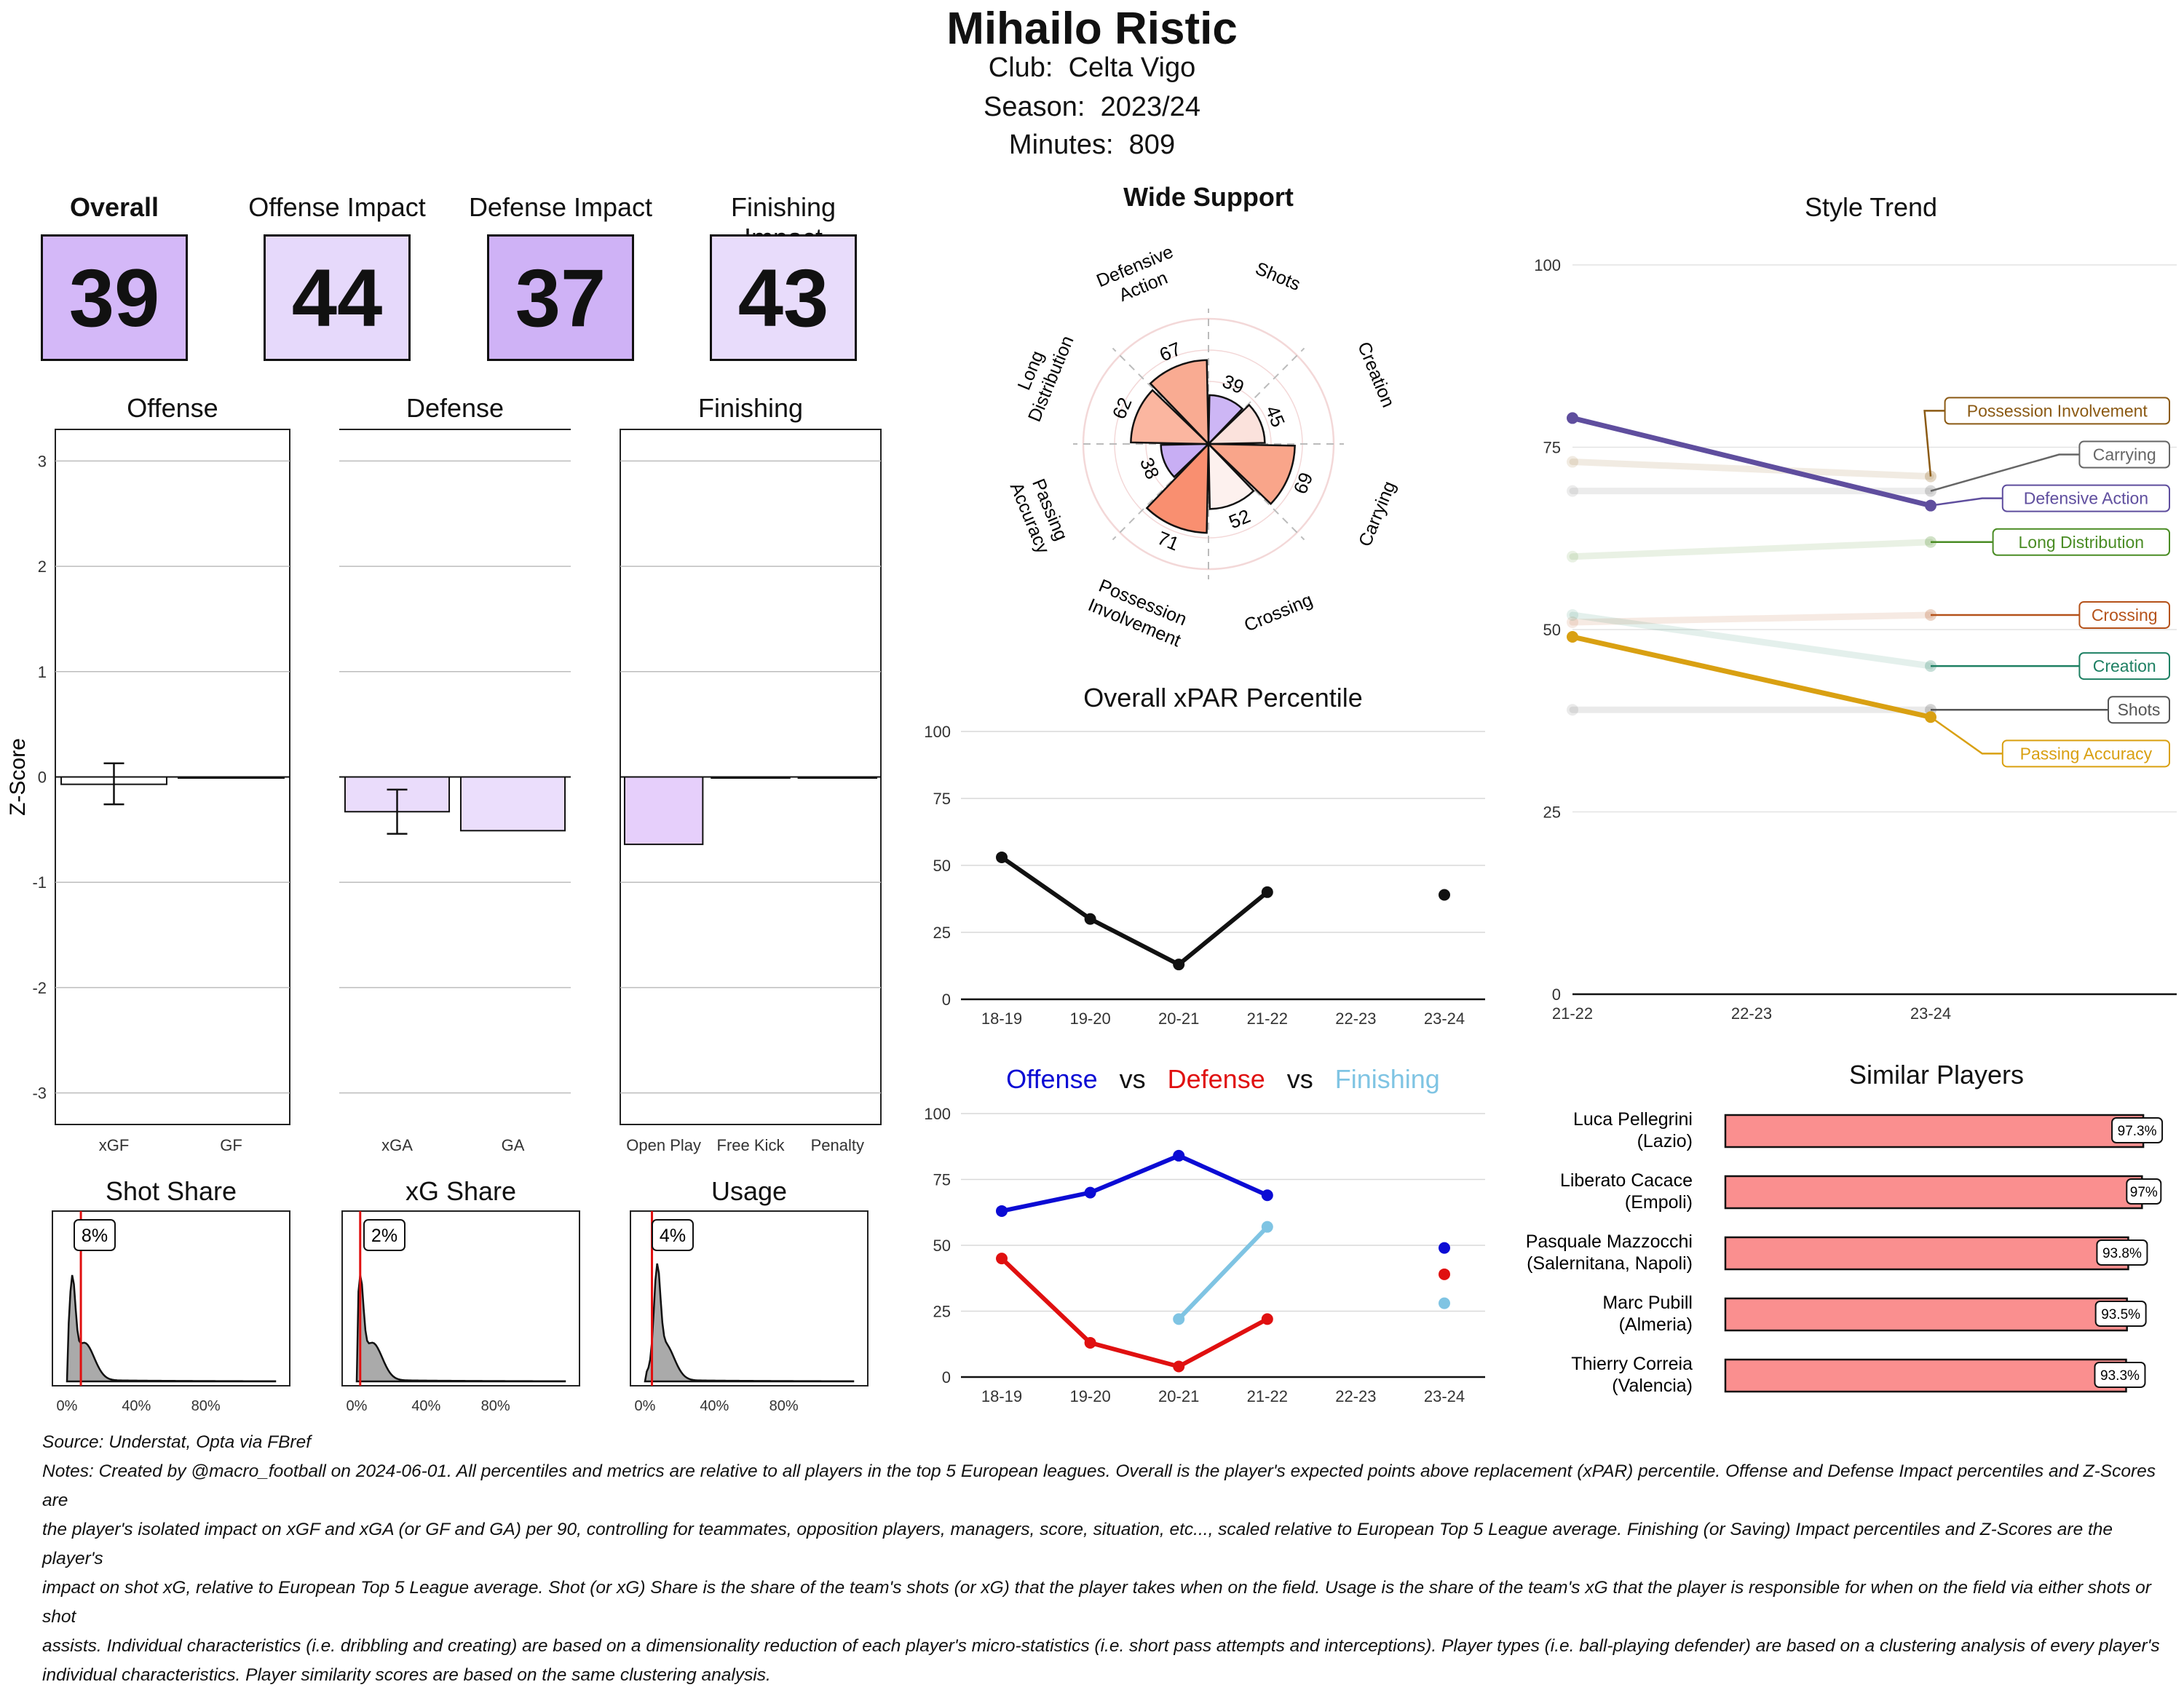 The height and width of the screenshot is (1690, 2184). What do you see at coordinates (1001, 1396) in the screenshot?
I see `x-tick-label: 18-19` at bounding box center [1001, 1396].